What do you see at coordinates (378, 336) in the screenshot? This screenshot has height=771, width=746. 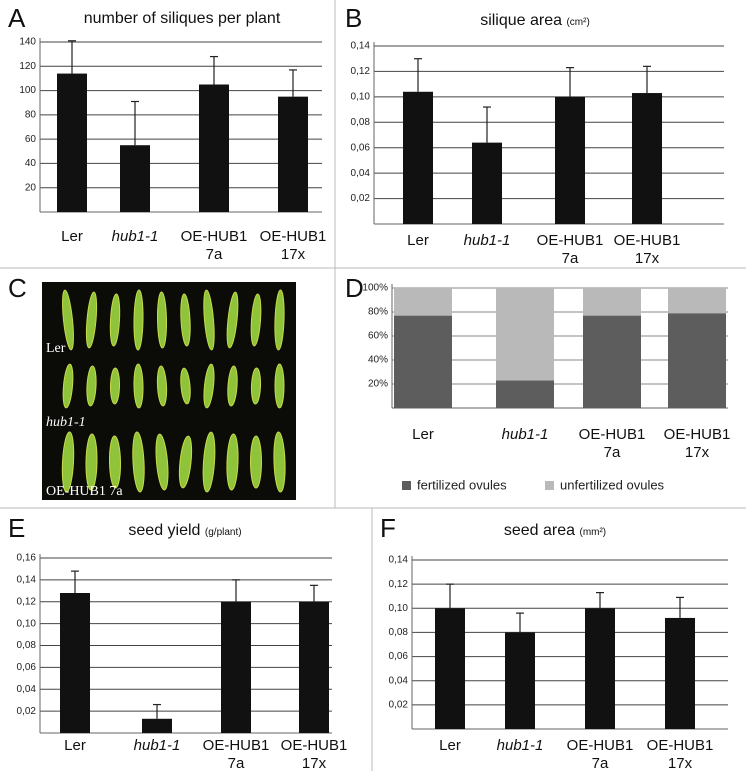 I see `y-tick-label: 60%` at bounding box center [378, 336].